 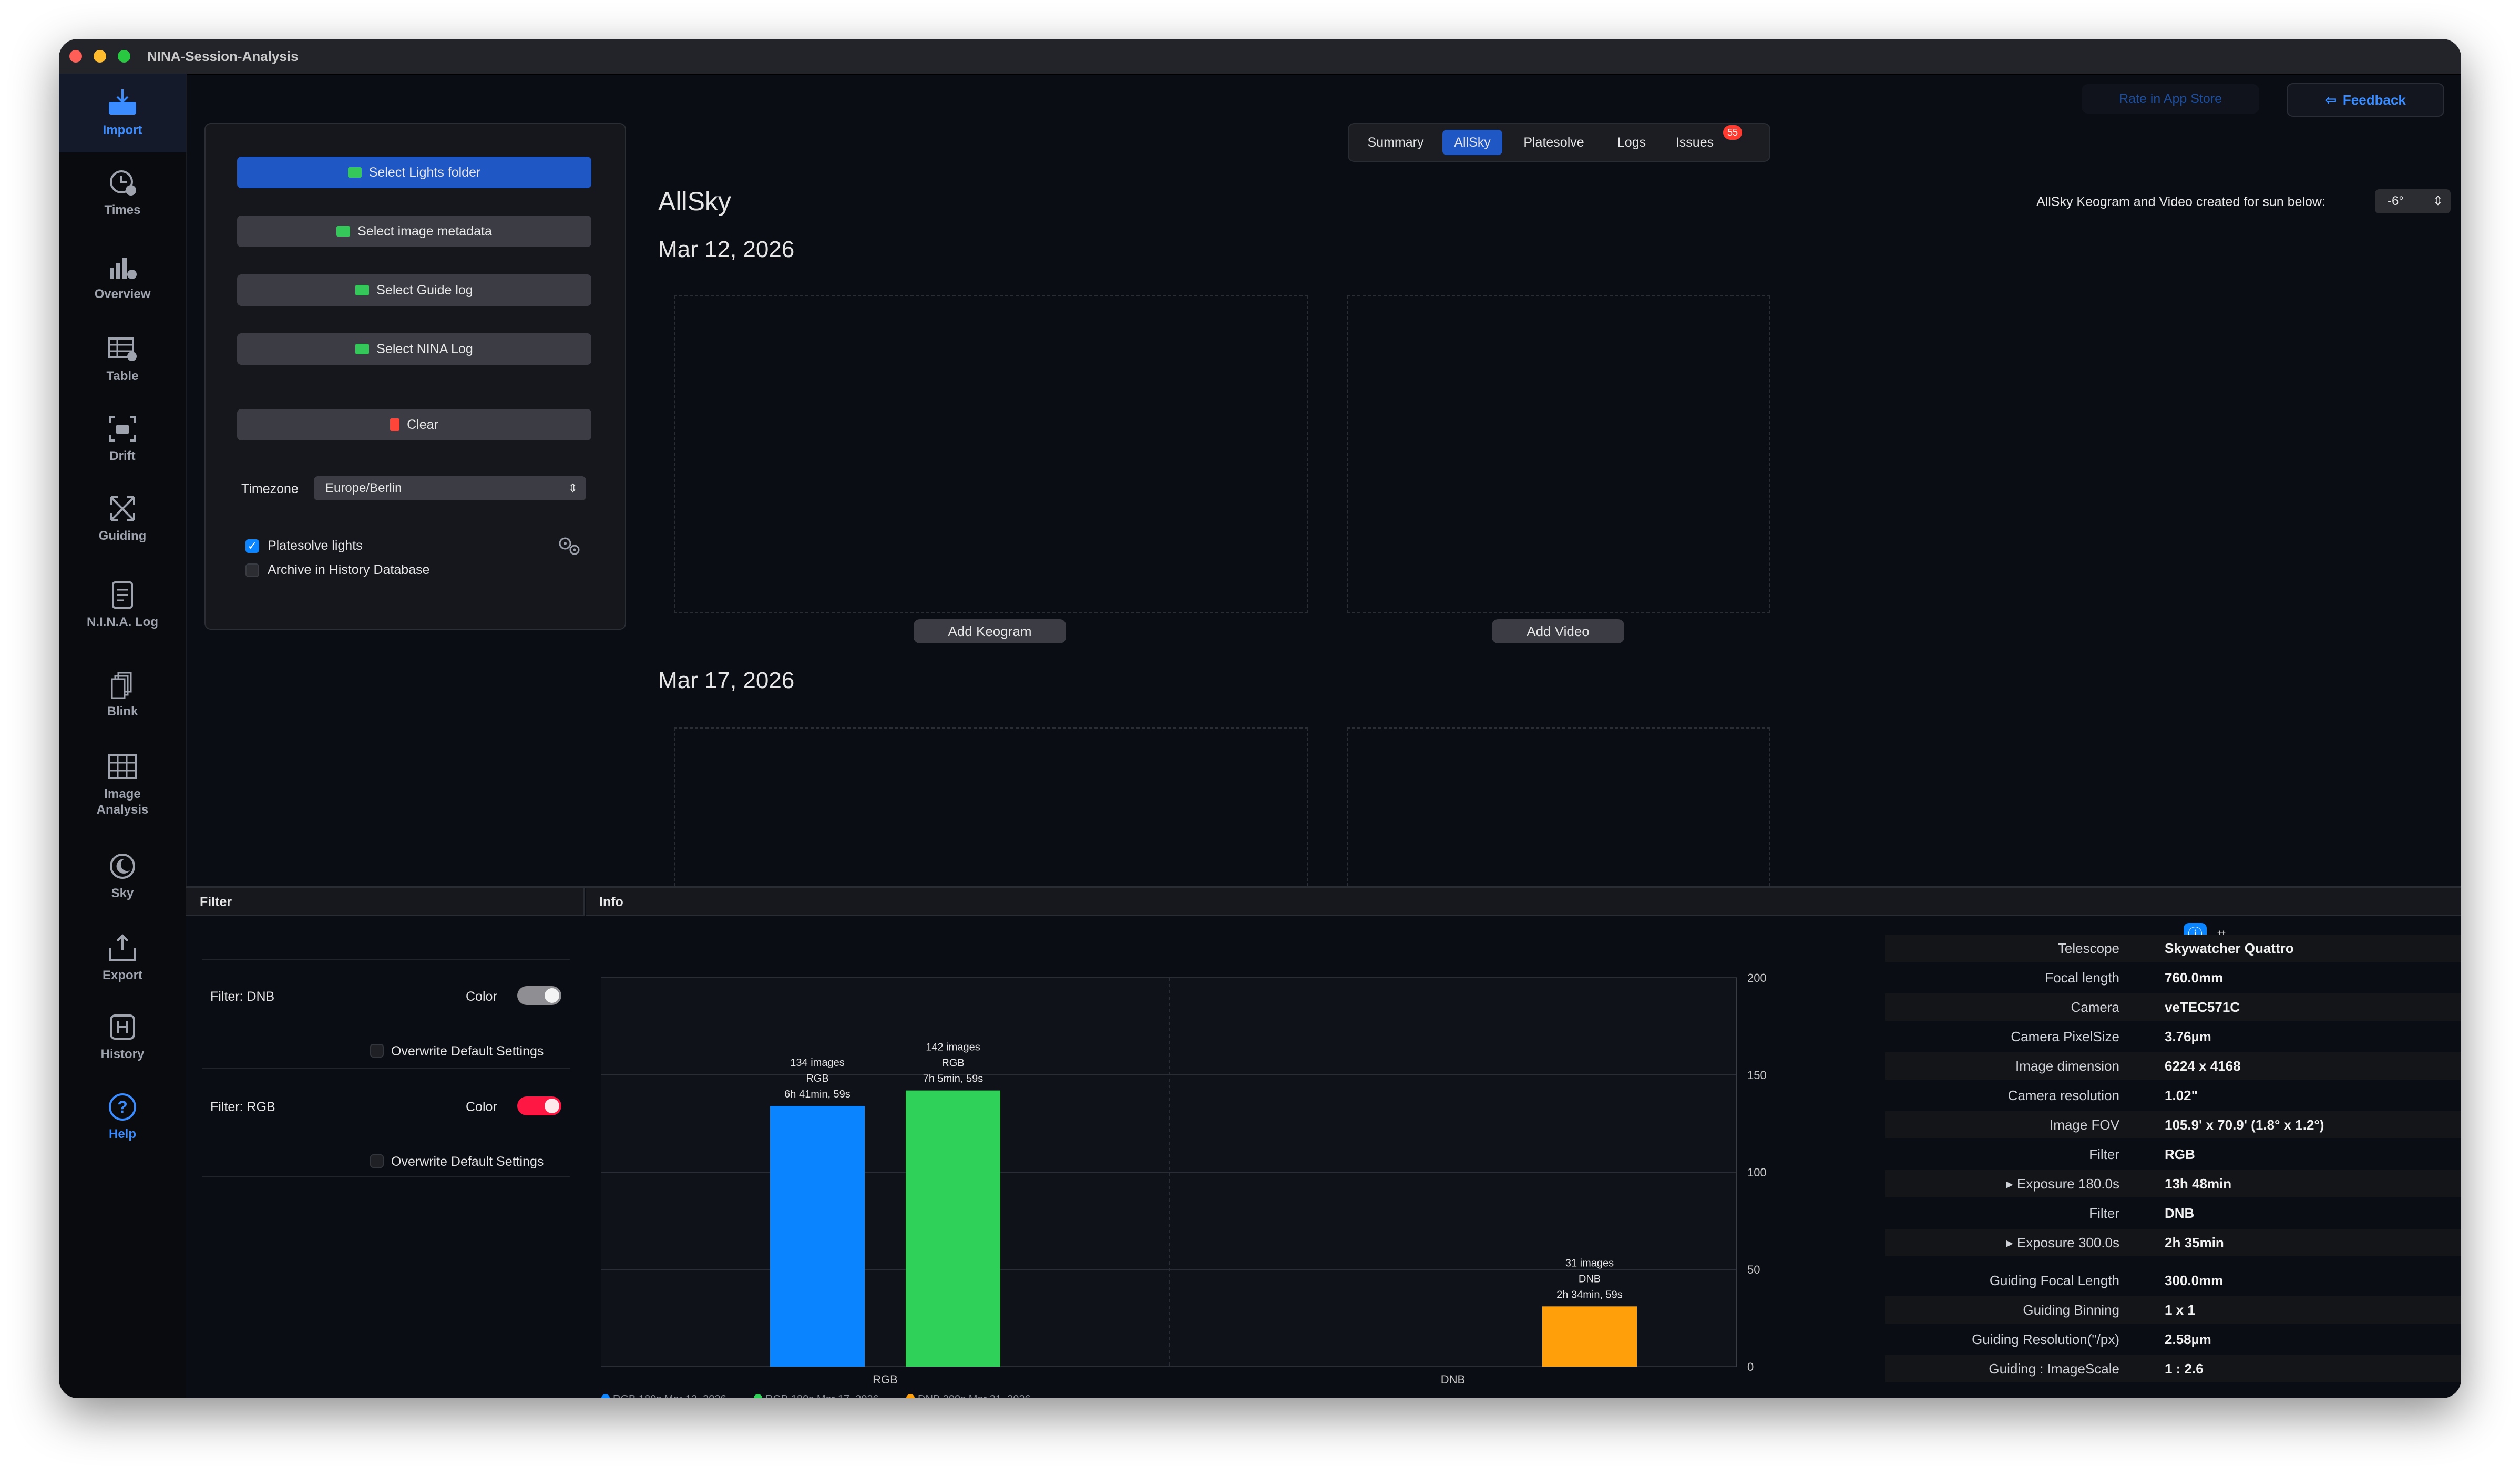 I want to click on rate-app-store-button: Rate in App Store, so click(x=2170, y=99).